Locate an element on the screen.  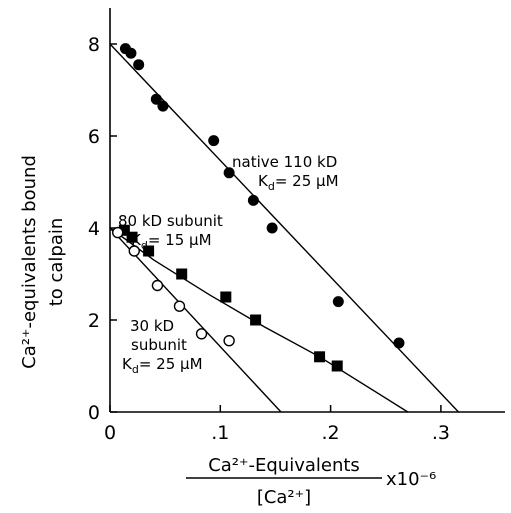
annotation-80kd-name: 80 kD subunit is located at coordinates (170, 221).